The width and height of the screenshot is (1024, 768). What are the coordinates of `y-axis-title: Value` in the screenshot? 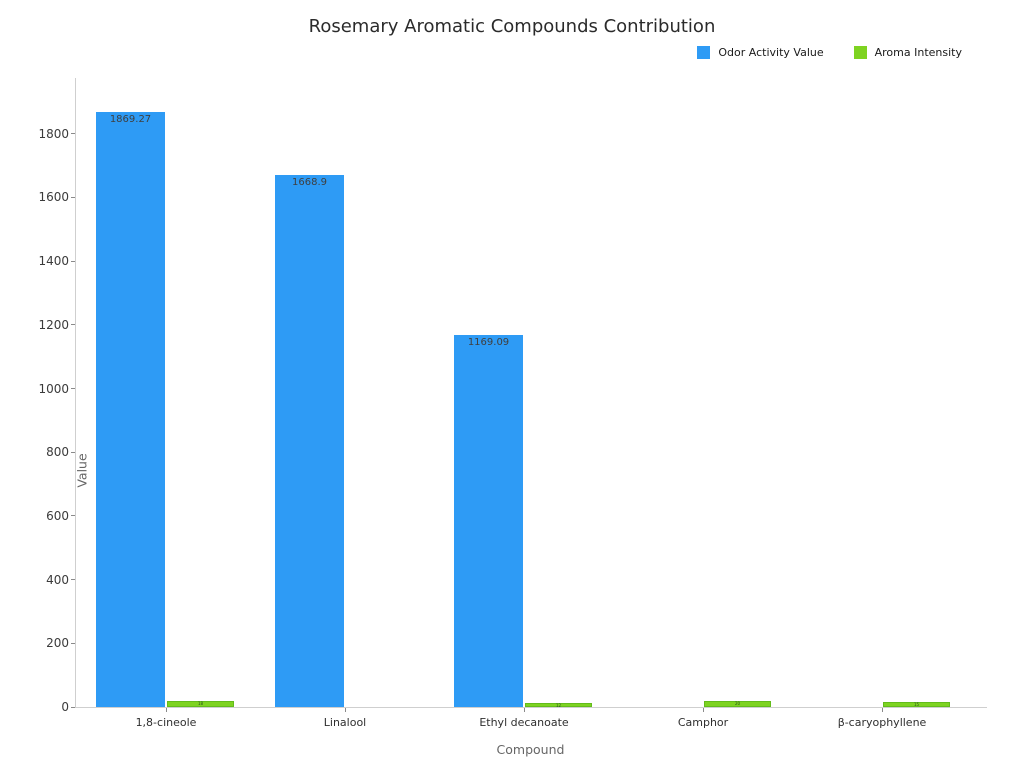 It's located at (82, 470).